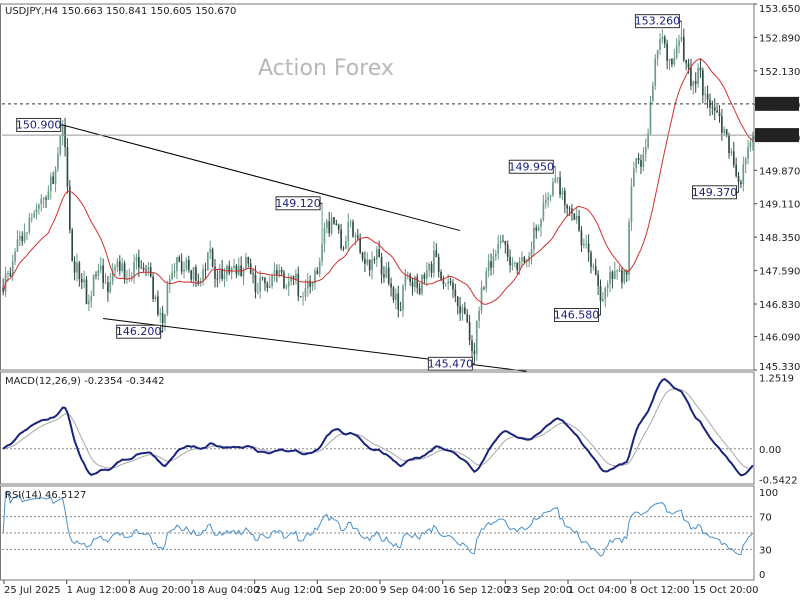 Image resolution: width=800 pixels, height=600 pixels. I want to click on current-price-tag: 150.670, so click(778, 136).